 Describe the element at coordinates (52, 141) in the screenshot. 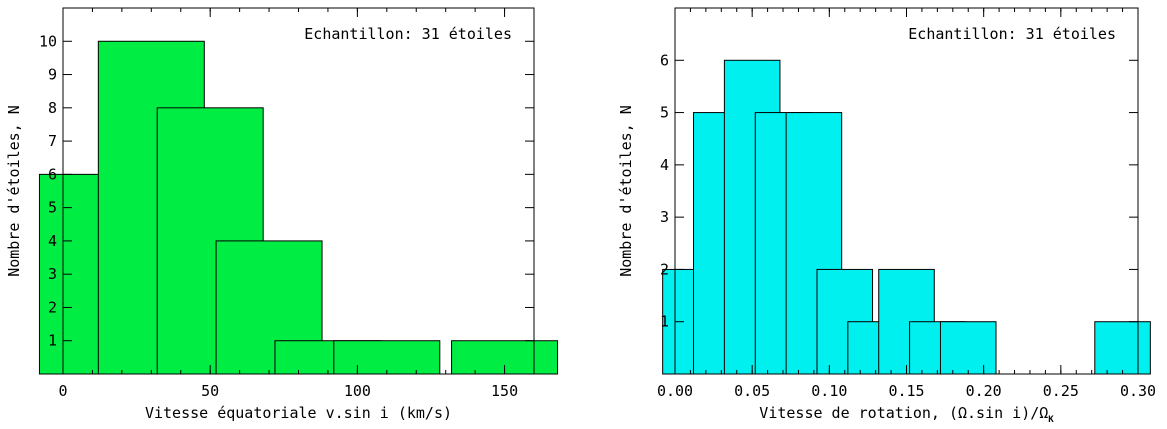

I see `y-tick-label: 7` at that location.